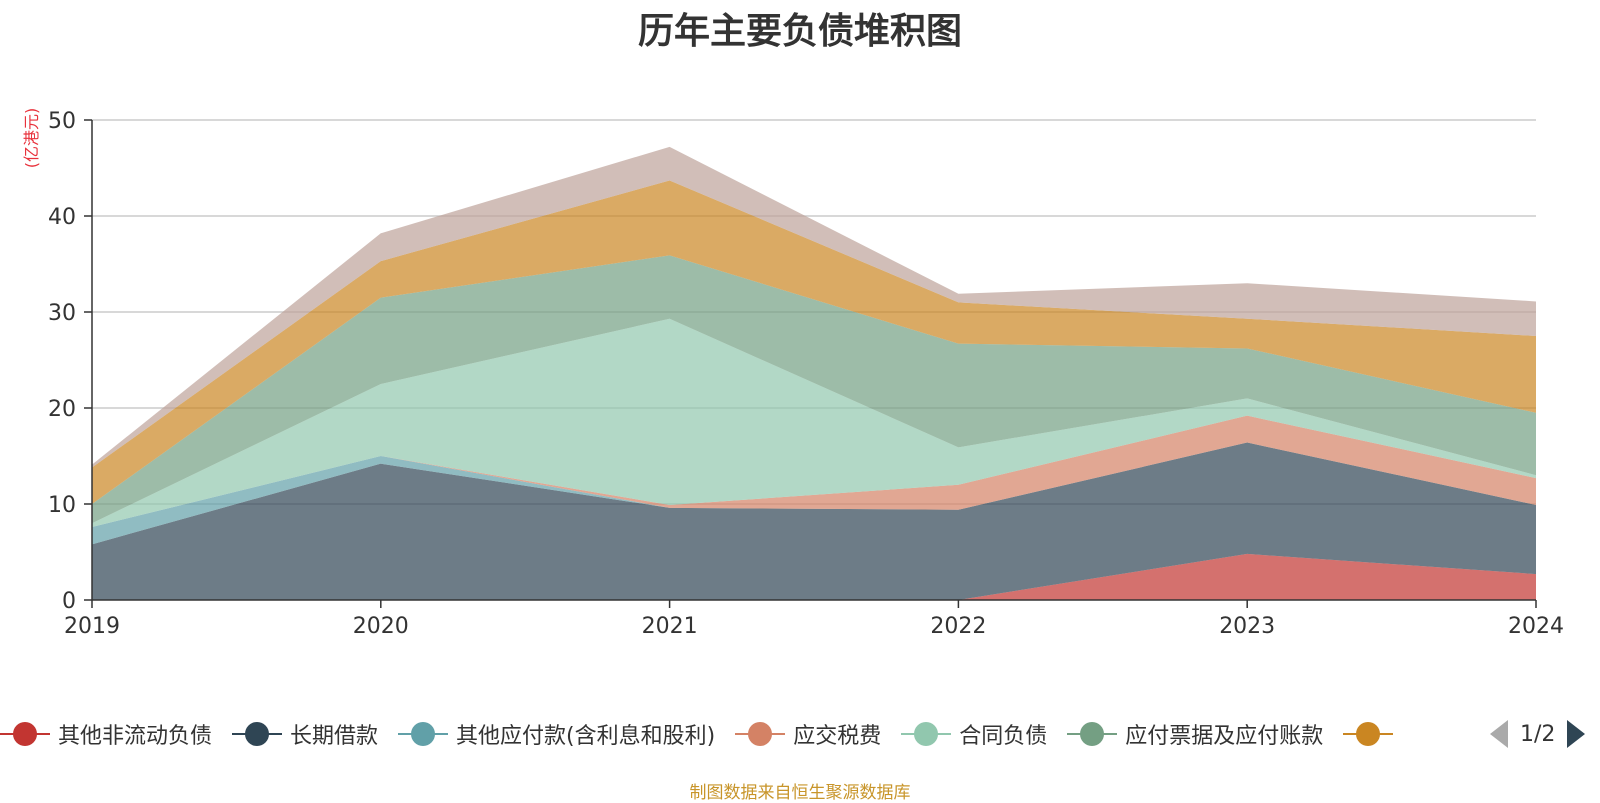  I want to click on legend-item-6: 应付票据及应付账款, so click(1195, 734).